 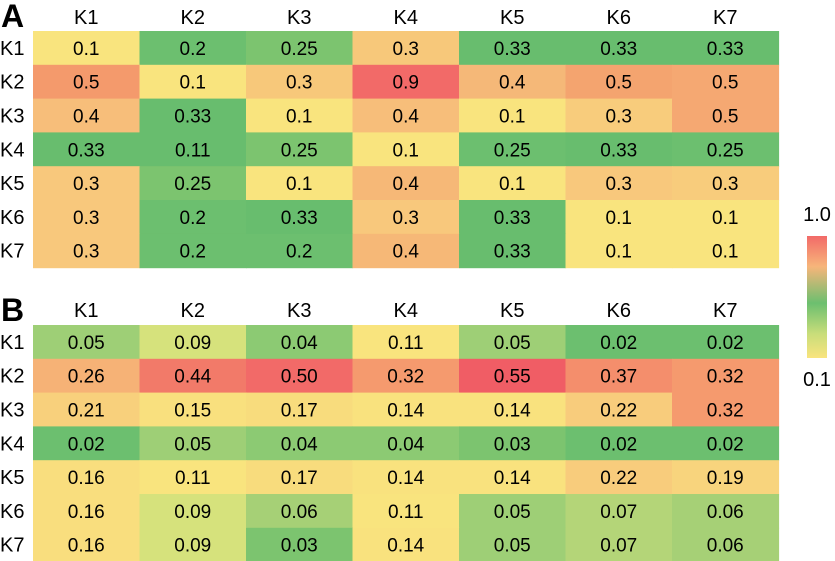 I want to click on cell-value-label: 0.21, so click(x=86, y=411).